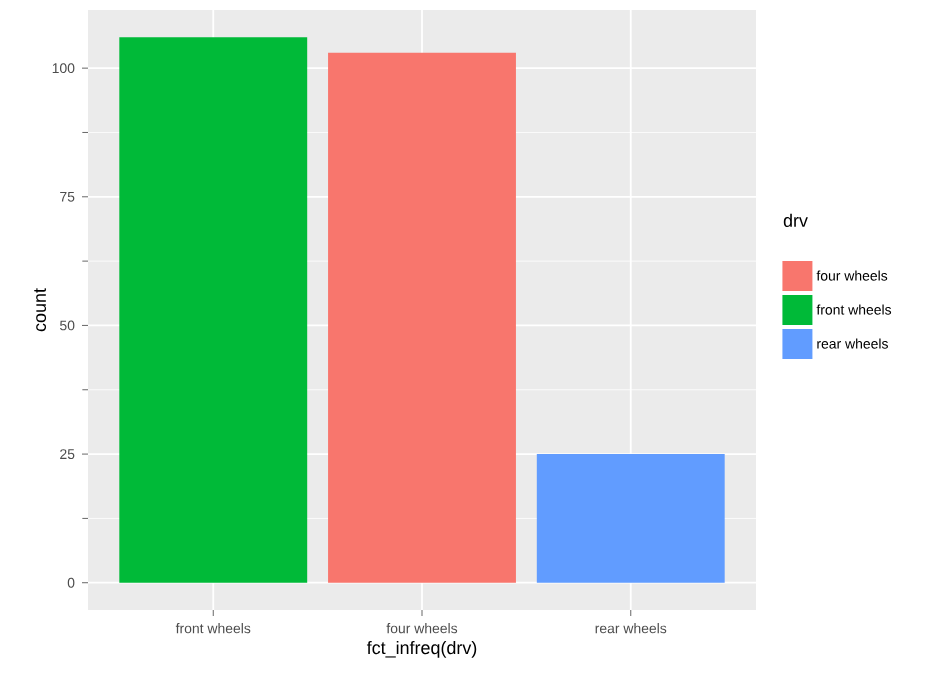 This screenshot has width=948, height=676. What do you see at coordinates (40, 310) in the screenshot?
I see `y-axis-title: count` at bounding box center [40, 310].